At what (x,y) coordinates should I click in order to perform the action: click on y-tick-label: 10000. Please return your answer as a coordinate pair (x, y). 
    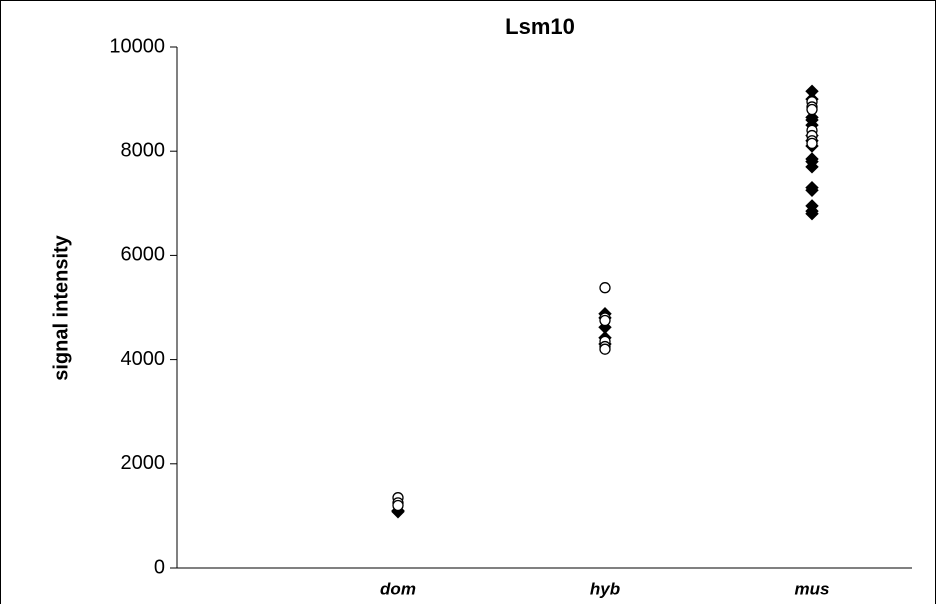
    Looking at the image, I should click on (137, 46).